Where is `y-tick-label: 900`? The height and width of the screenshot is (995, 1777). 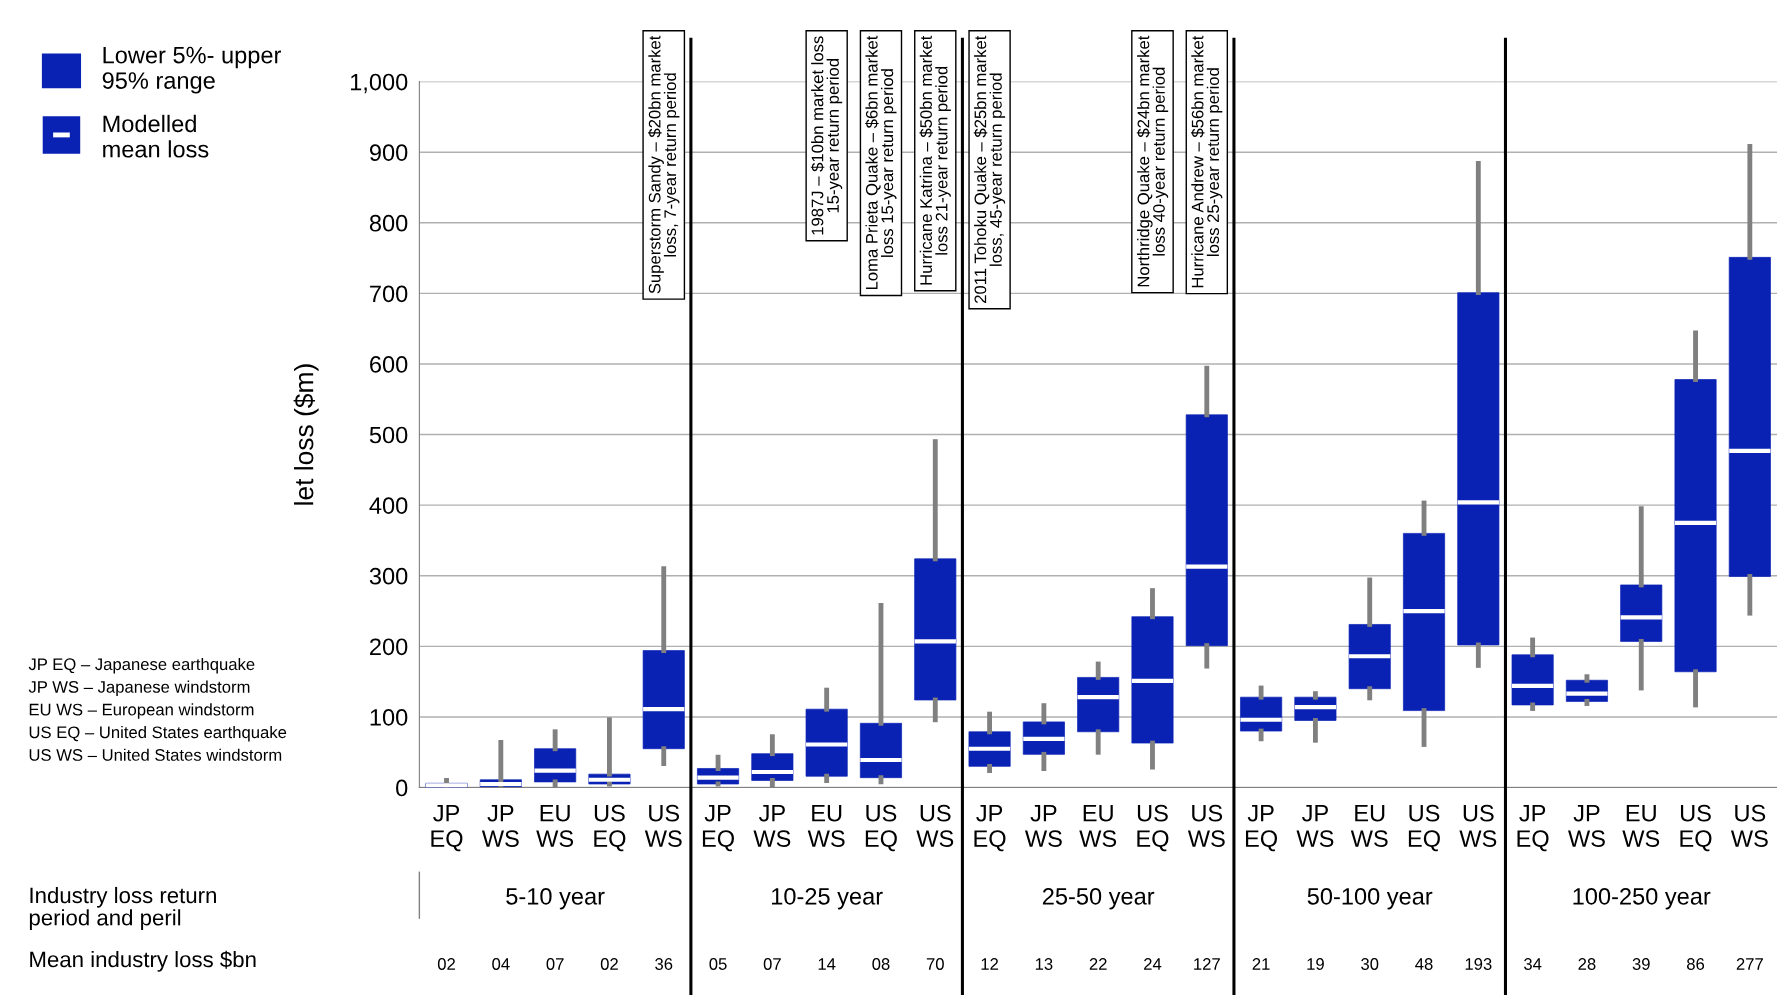 y-tick-label: 900 is located at coordinates (388, 152).